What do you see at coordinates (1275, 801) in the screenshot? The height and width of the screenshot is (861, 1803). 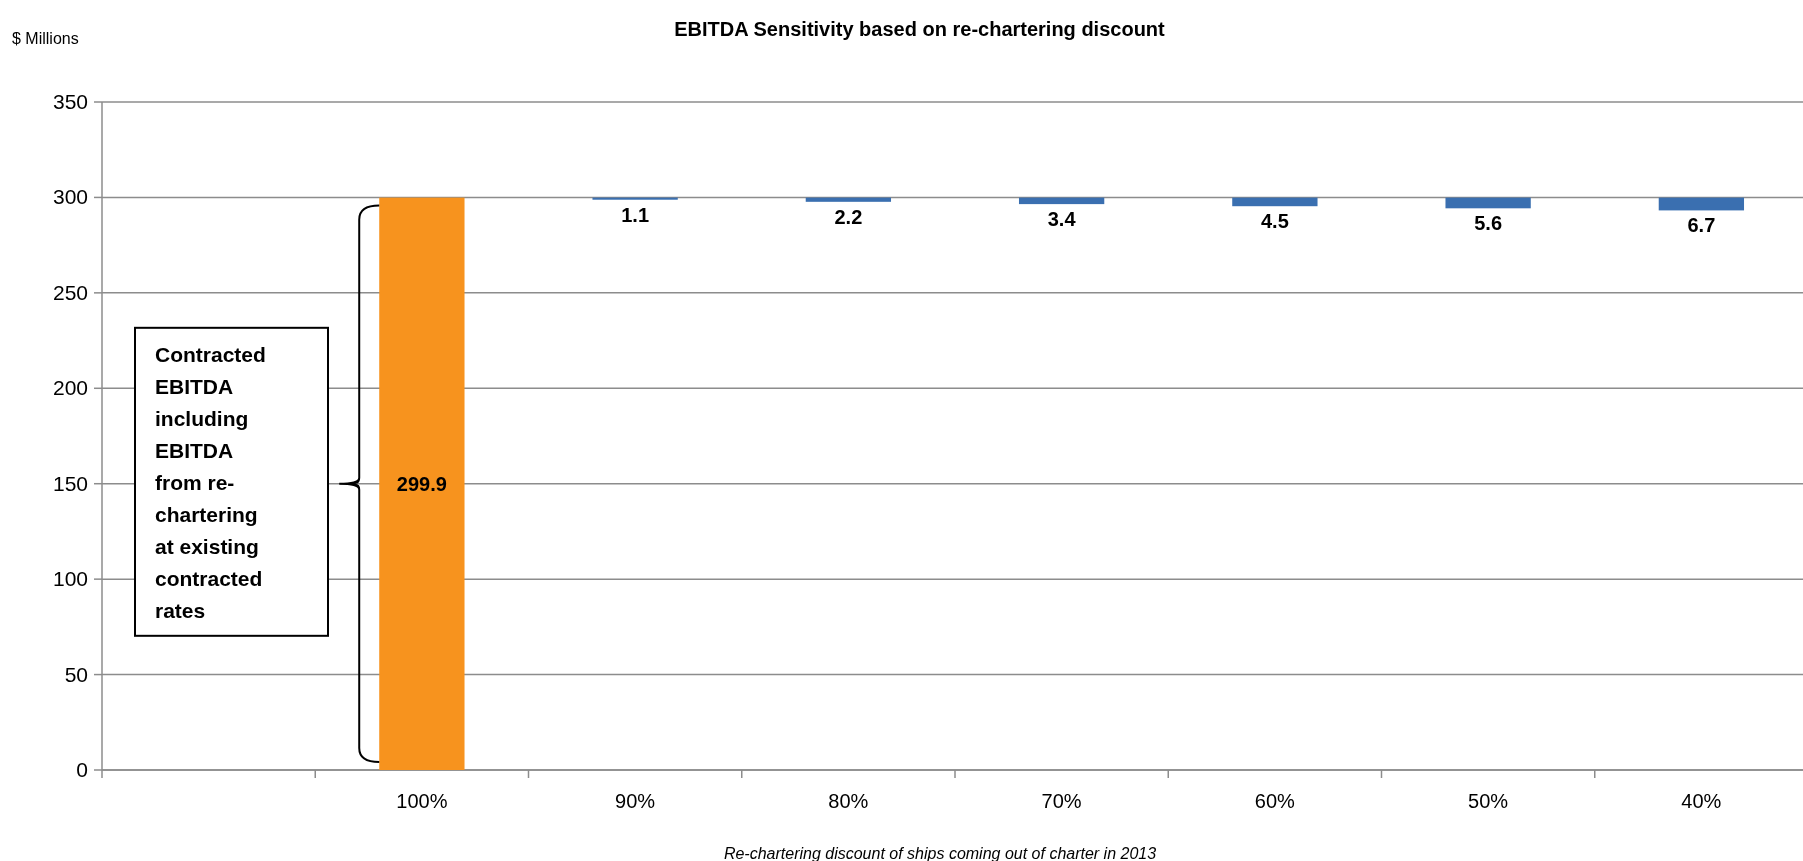 I see `x-tick-label: 60%` at bounding box center [1275, 801].